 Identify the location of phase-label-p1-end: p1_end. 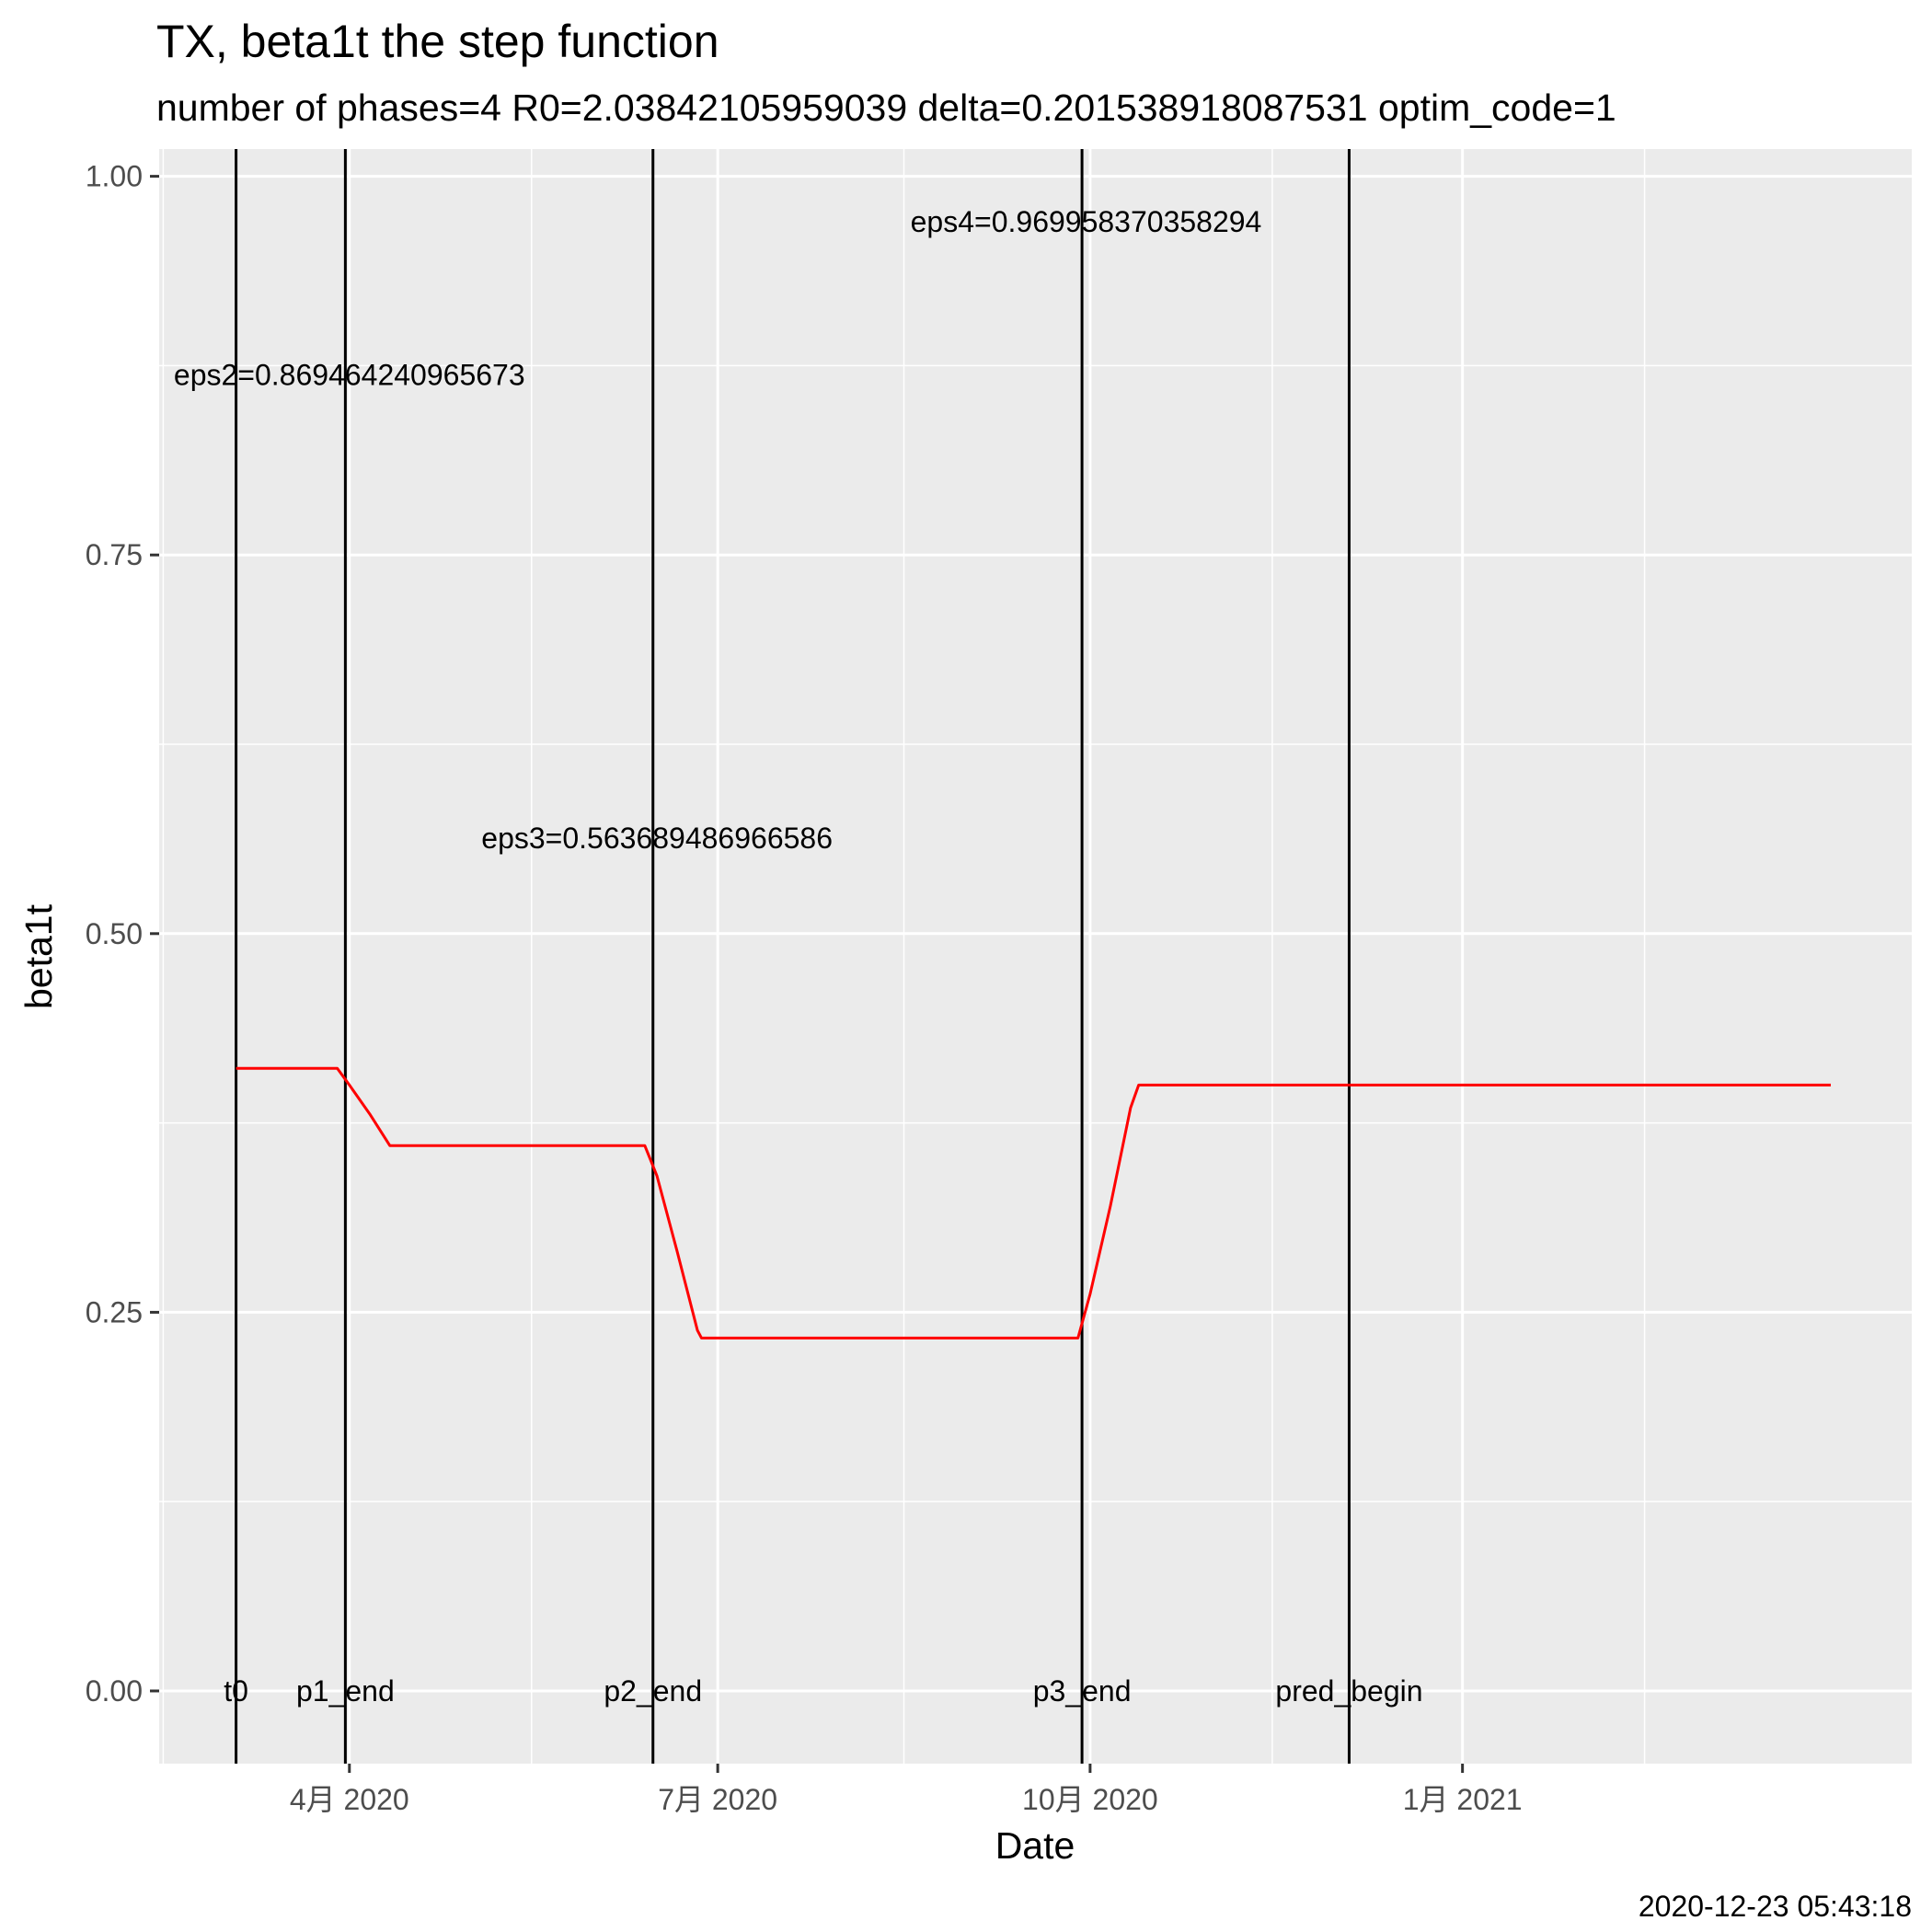
(345, 1691).